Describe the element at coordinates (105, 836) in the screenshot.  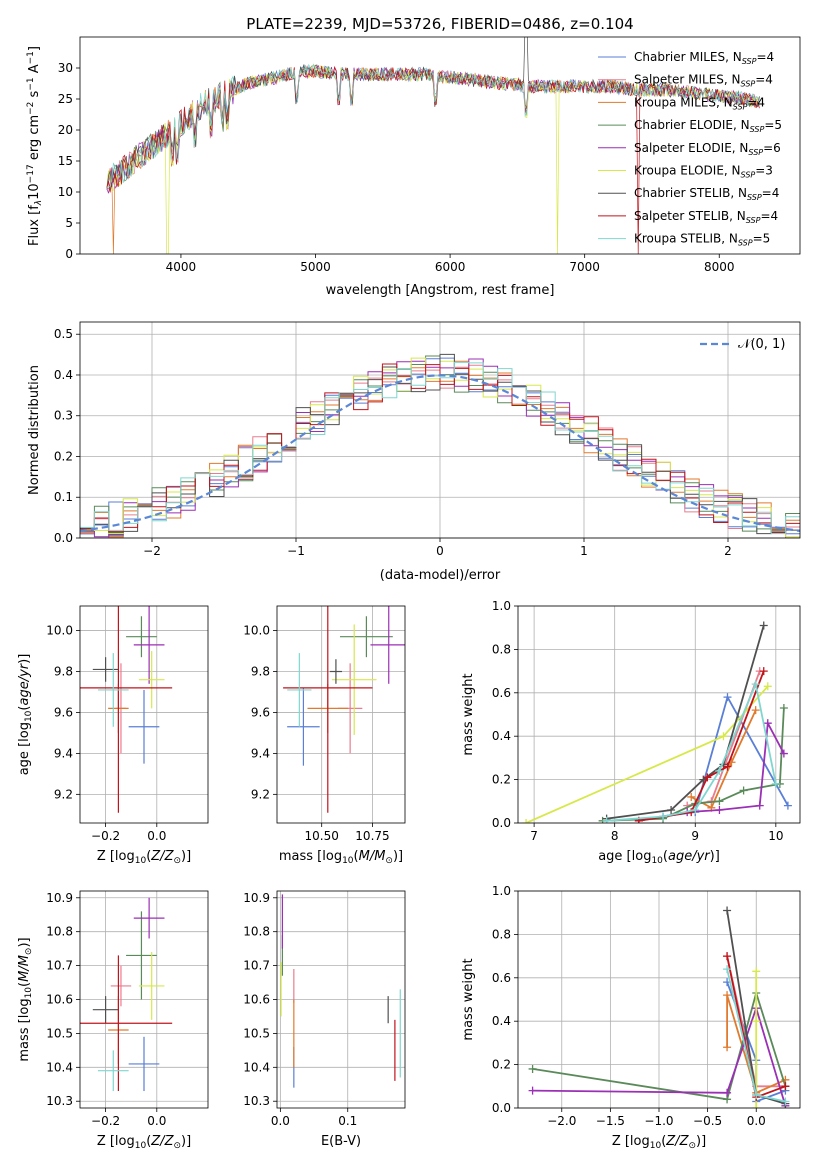
I see `age_vs_Z-xtick-label: −0.2` at that location.